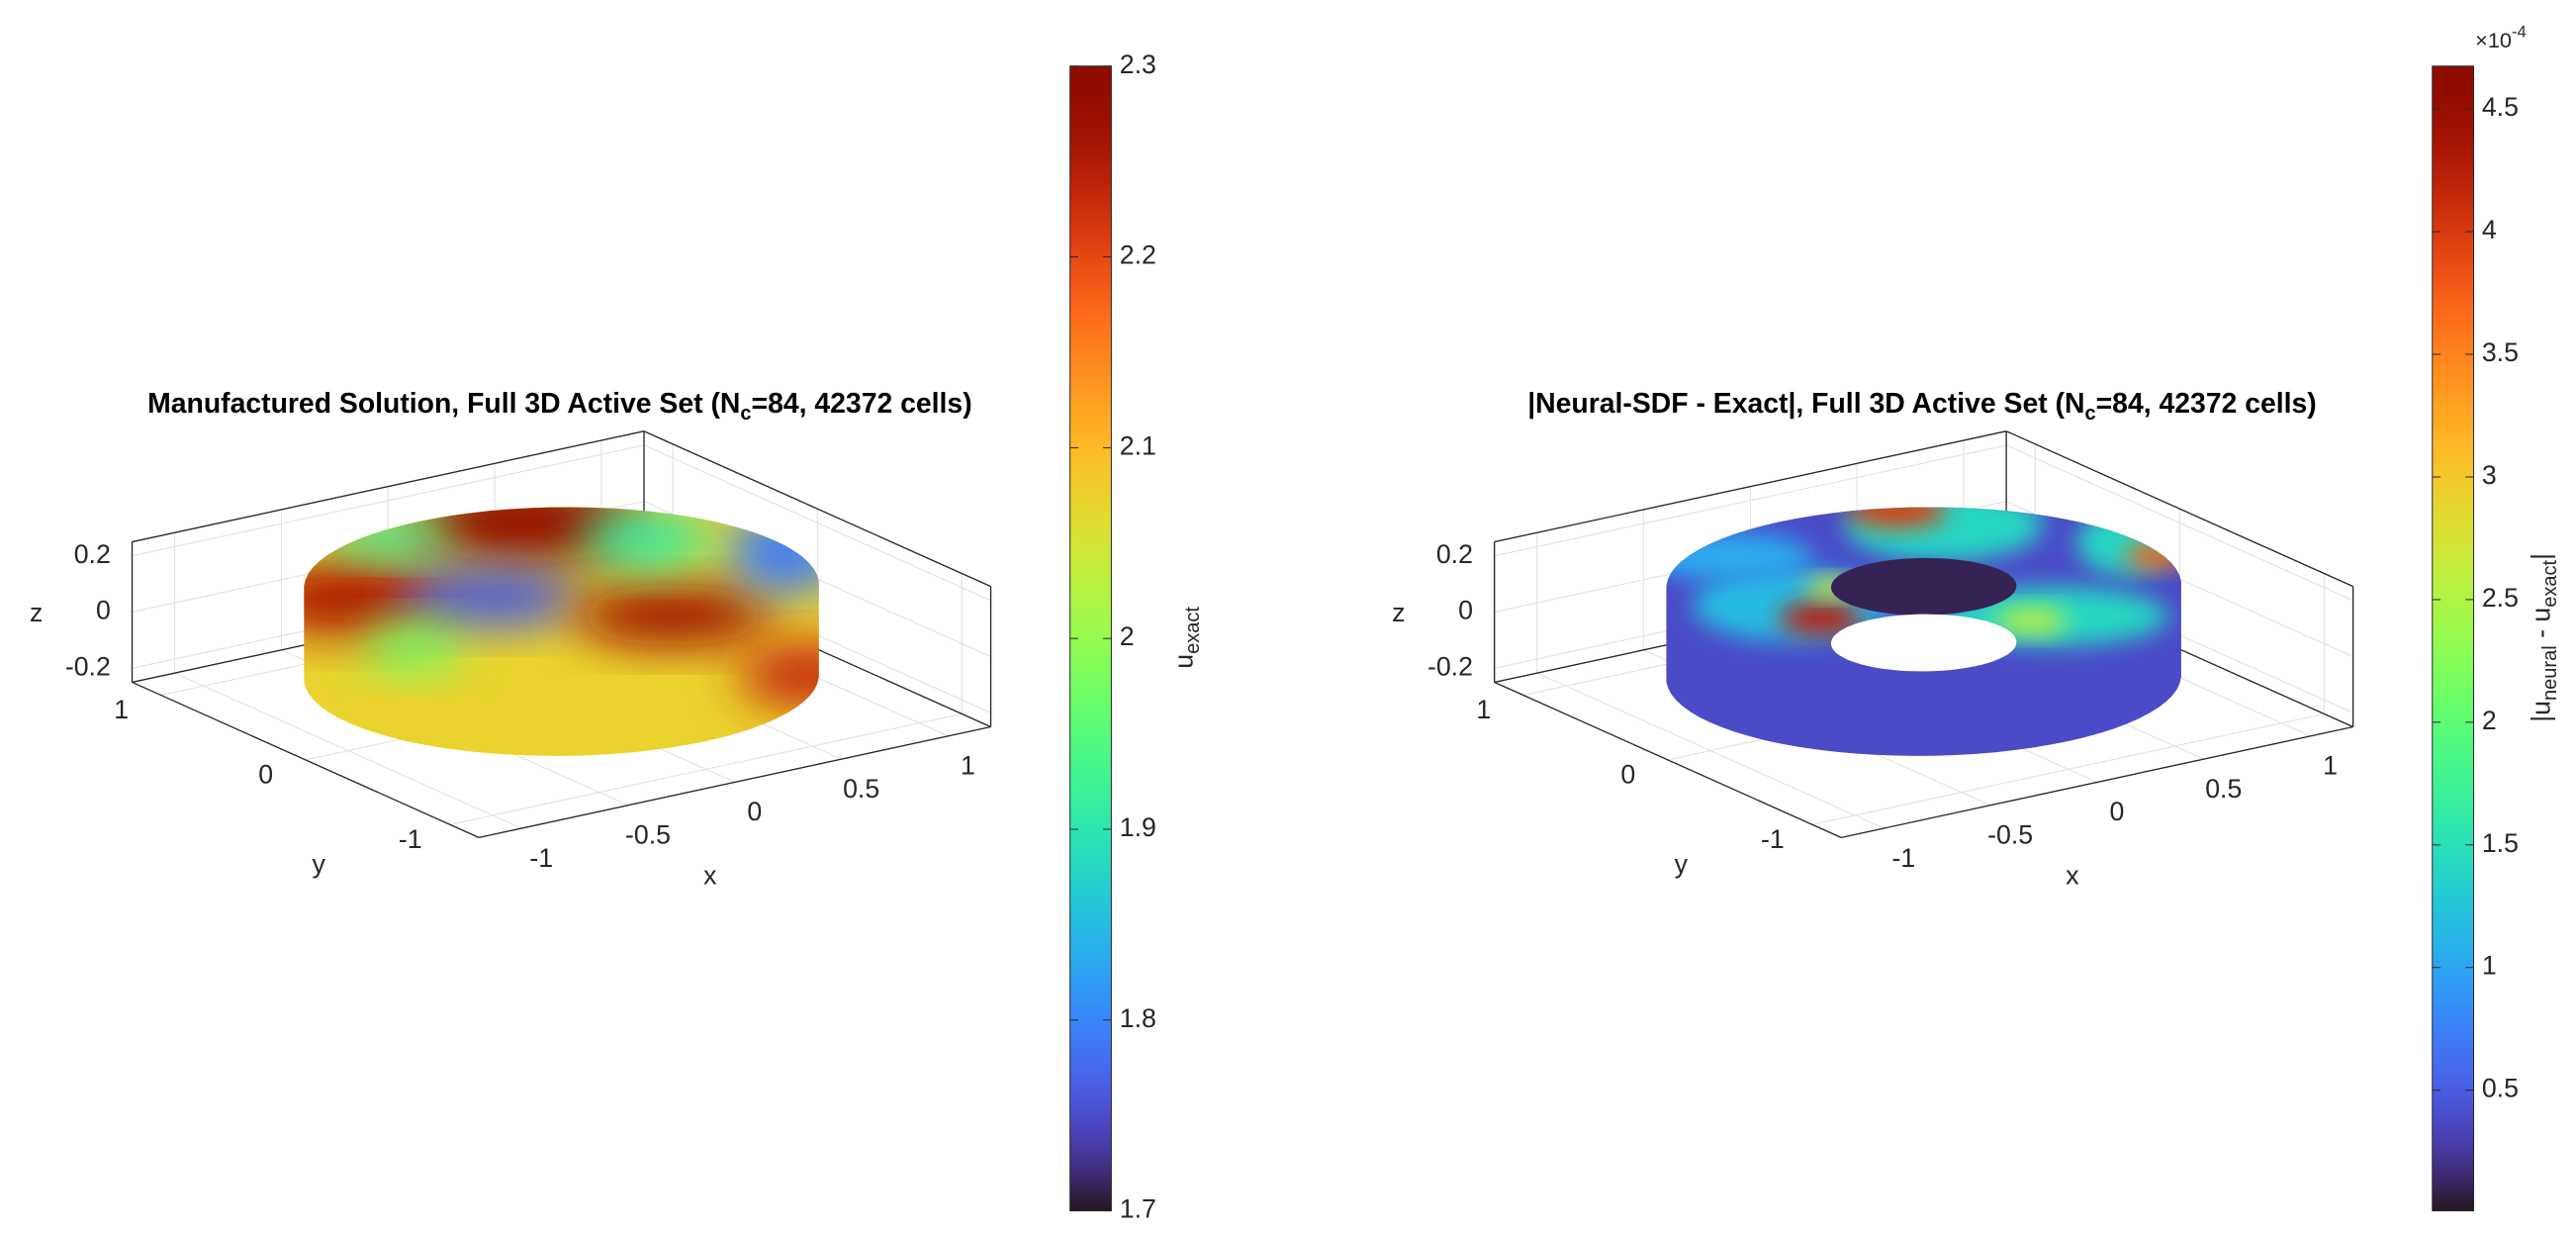 Image resolution: width=2576 pixels, height=1234 pixels. What do you see at coordinates (2500, 352) in the screenshot?
I see `colorbar-tick-label: 3.5` at bounding box center [2500, 352].